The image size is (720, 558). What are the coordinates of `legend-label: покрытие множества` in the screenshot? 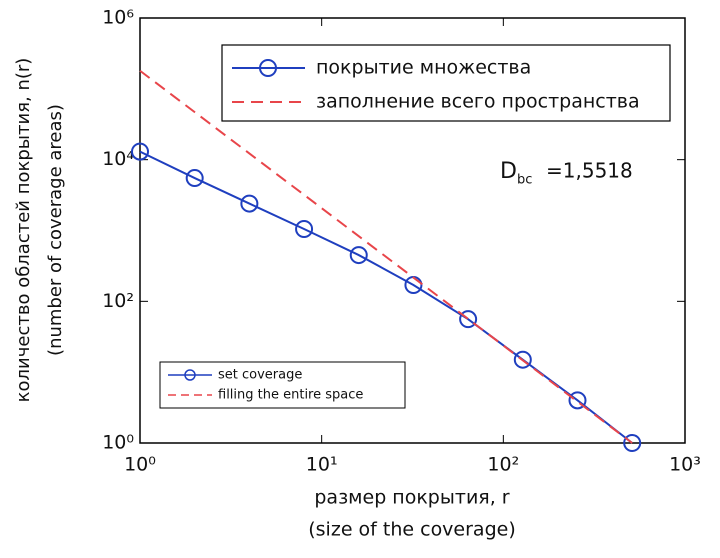 It's located at (423, 68).